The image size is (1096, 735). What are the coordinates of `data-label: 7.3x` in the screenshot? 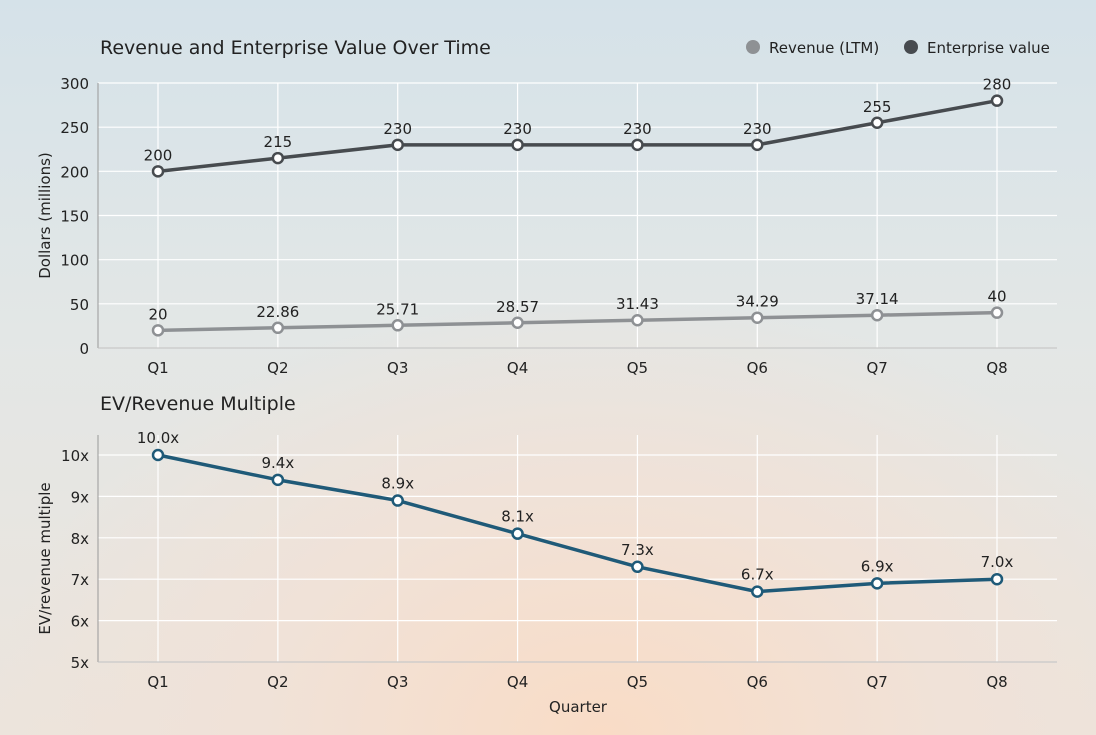 It's located at (637, 550).